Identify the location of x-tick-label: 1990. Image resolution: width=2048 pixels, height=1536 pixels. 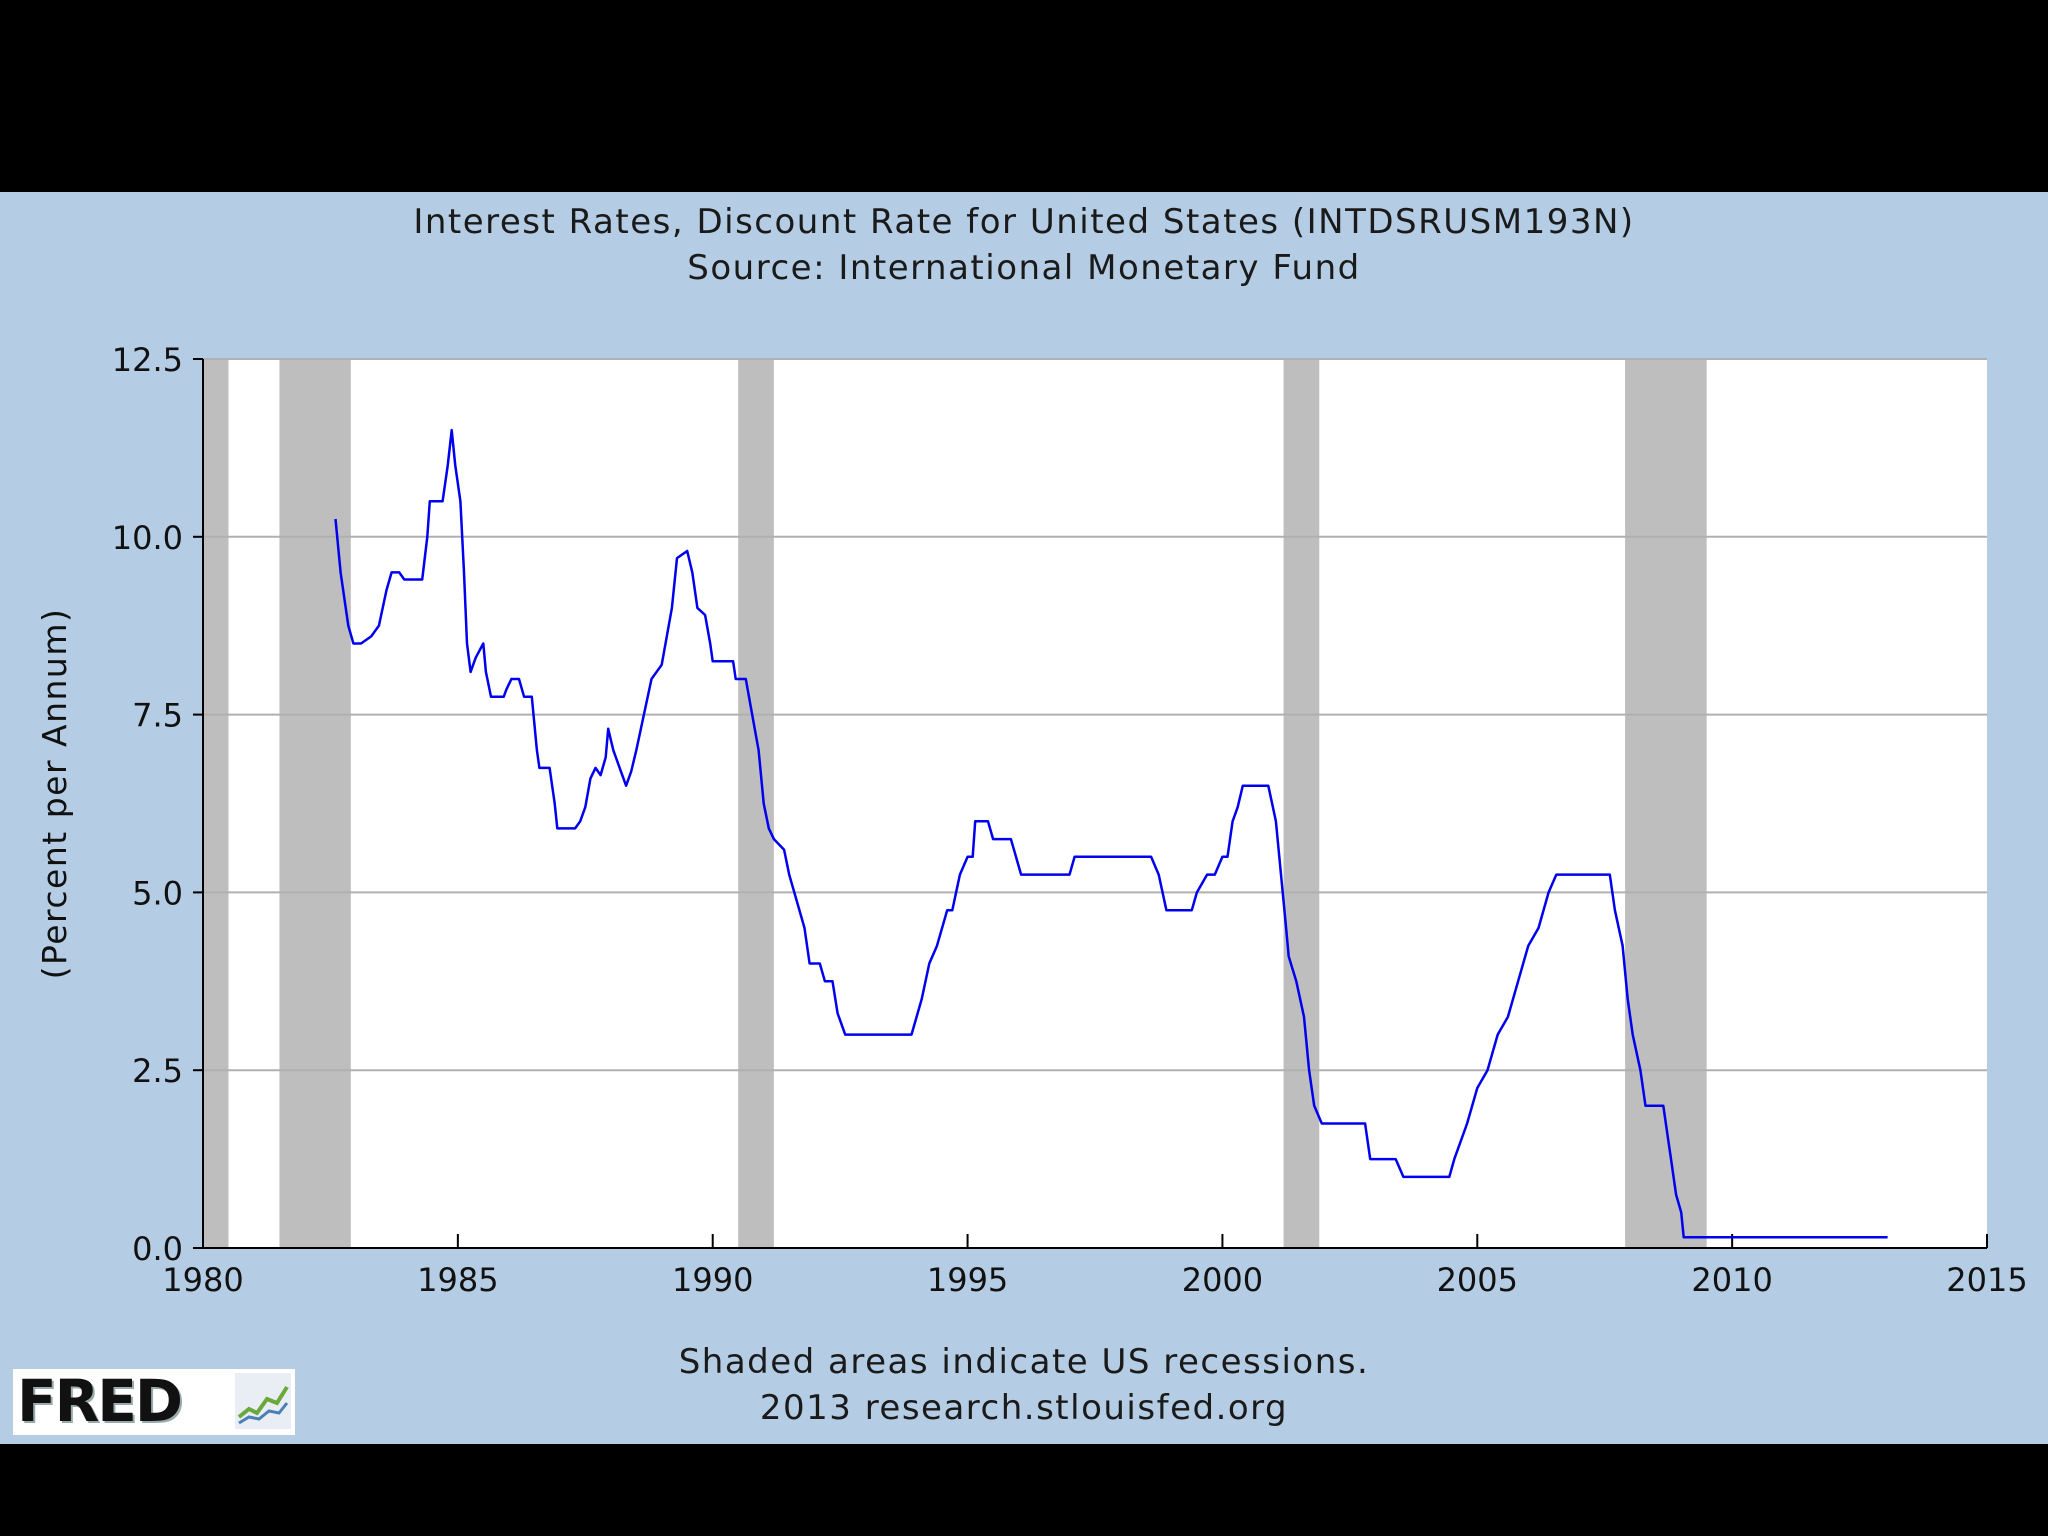
(712, 1280).